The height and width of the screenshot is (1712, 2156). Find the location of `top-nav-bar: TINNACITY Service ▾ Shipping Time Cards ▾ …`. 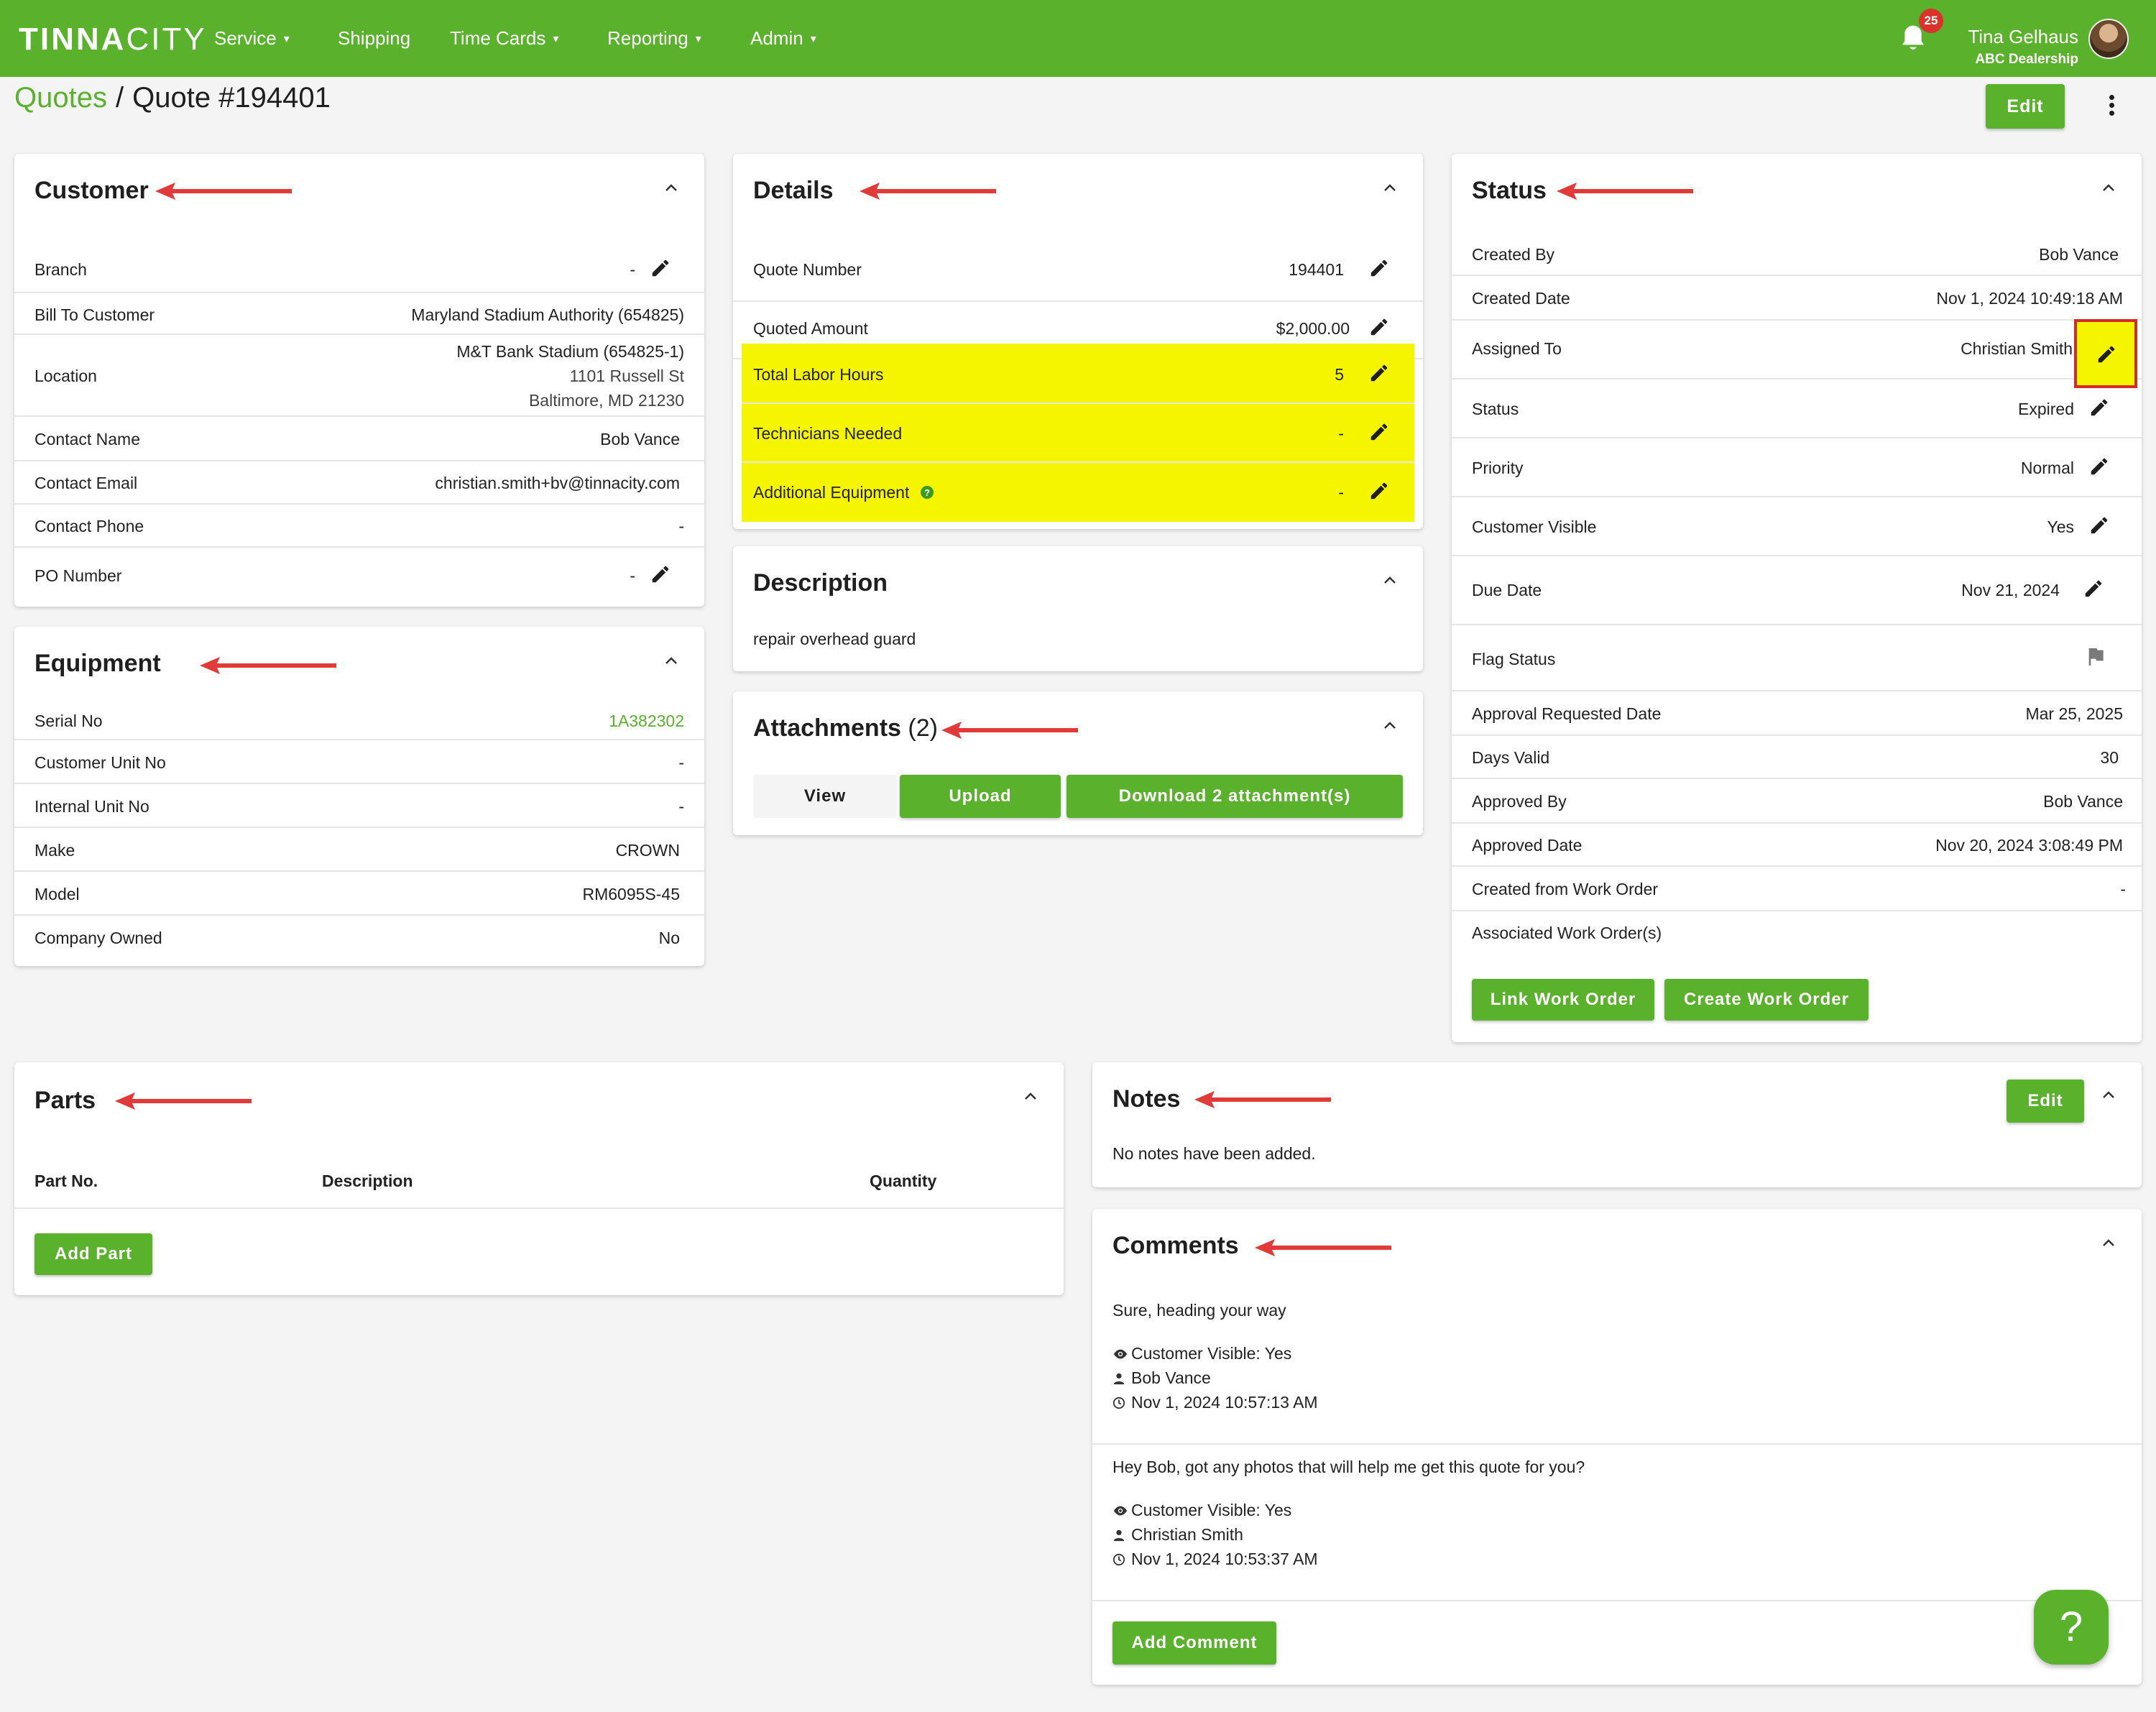

top-nav-bar: TINNACITY Service ▾ Shipping Time Cards ▾ … is located at coordinates (1078, 38).